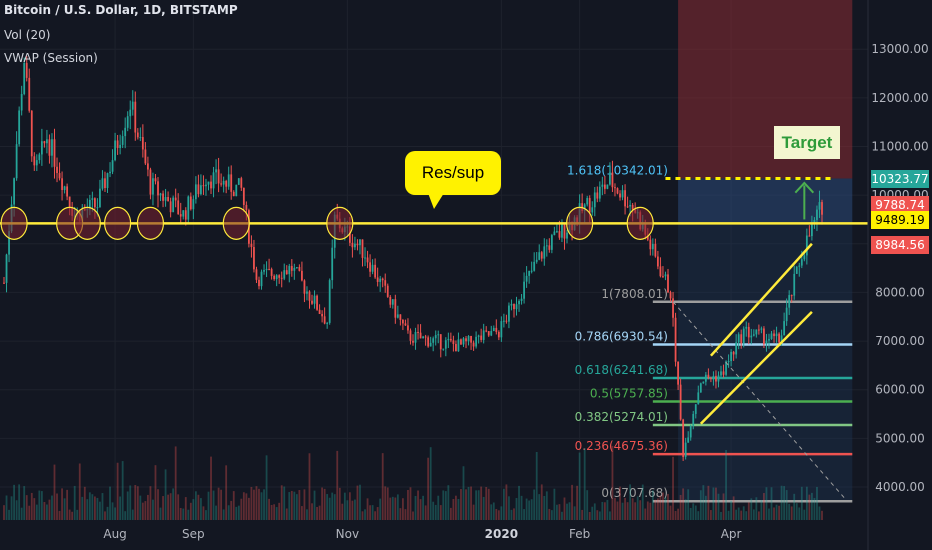 The width and height of the screenshot is (932, 550). I want to click on price-axis-label: 9489.19, so click(900, 219).